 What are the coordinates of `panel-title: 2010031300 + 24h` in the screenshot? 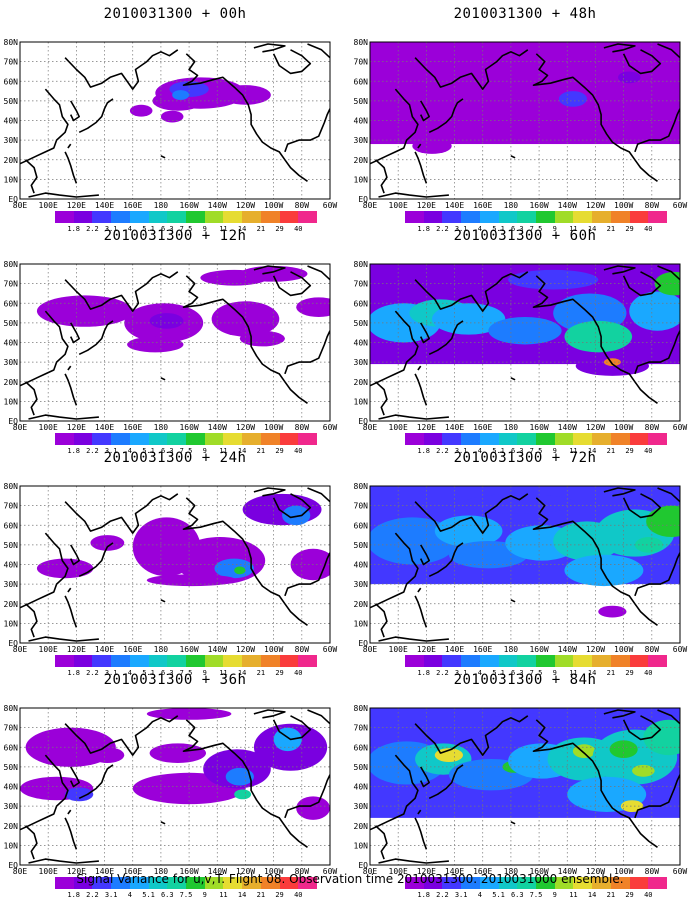 It's located at (175, 458).